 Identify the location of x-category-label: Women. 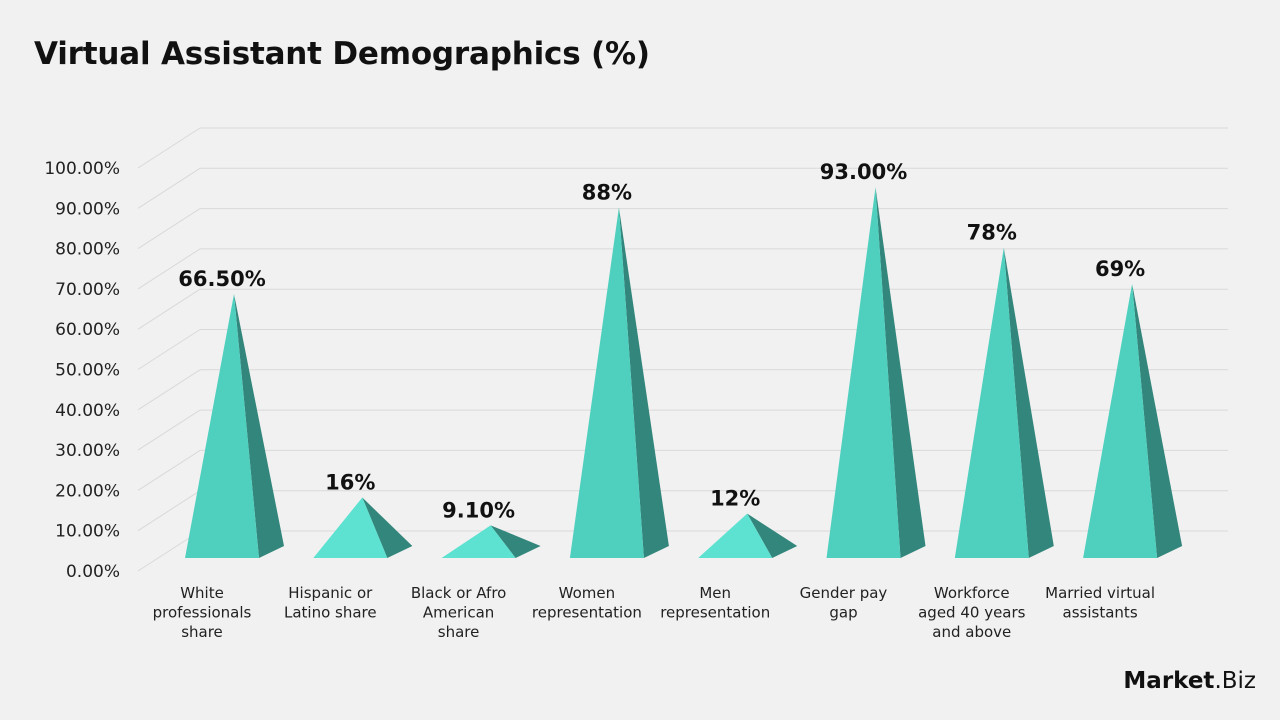
(587, 593).